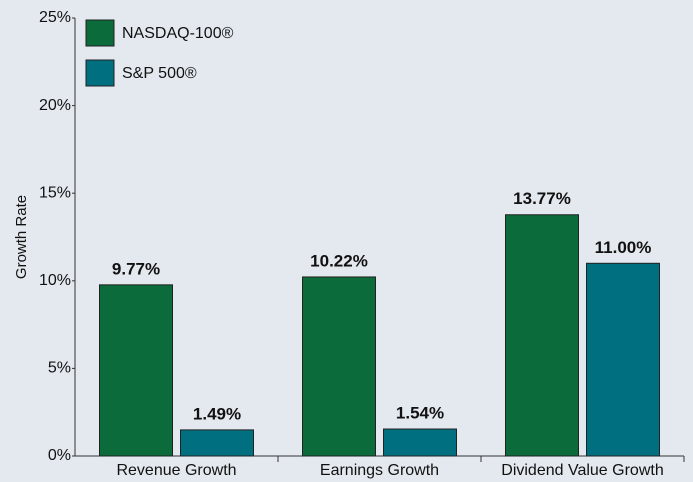 Image resolution: width=693 pixels, height=482 pixels. Describe the element at coordinates (59, 368) in the screenshot. I see `y-tick-label: 5%` at that location.